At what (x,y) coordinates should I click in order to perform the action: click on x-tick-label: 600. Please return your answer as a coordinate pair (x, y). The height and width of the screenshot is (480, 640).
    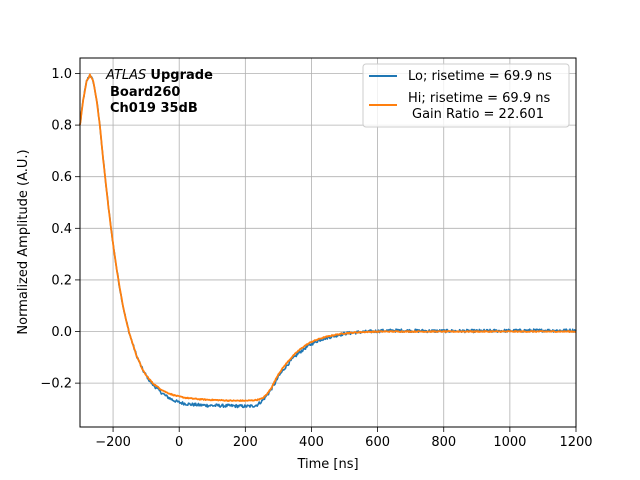
    Looking at the image, I should click on (377, 442).